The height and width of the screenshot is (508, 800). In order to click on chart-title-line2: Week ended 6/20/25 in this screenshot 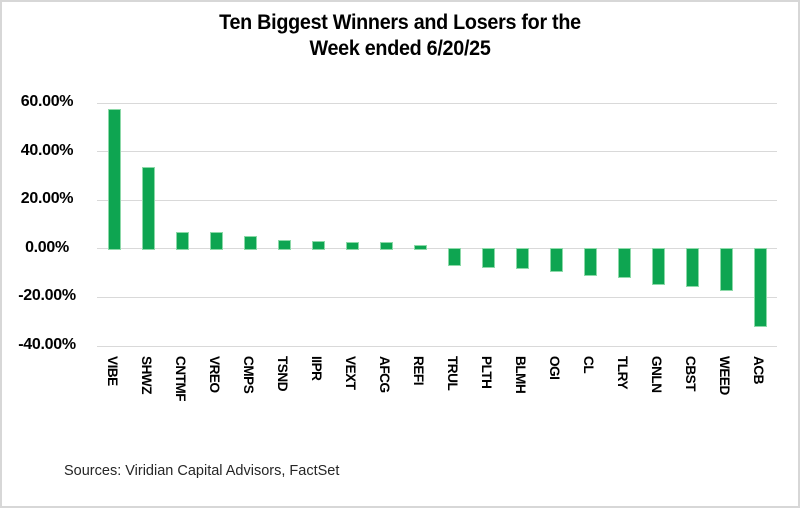, I will do `click(400, 48)`.